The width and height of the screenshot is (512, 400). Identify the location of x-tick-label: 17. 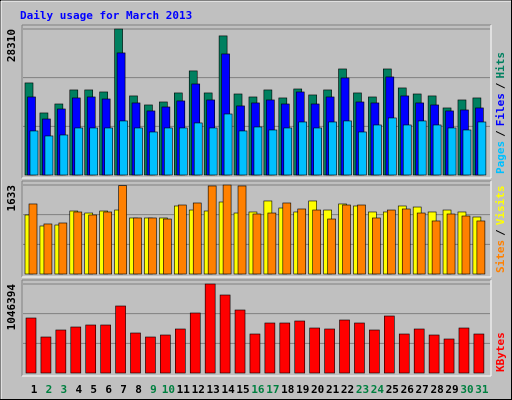
(272, 389).